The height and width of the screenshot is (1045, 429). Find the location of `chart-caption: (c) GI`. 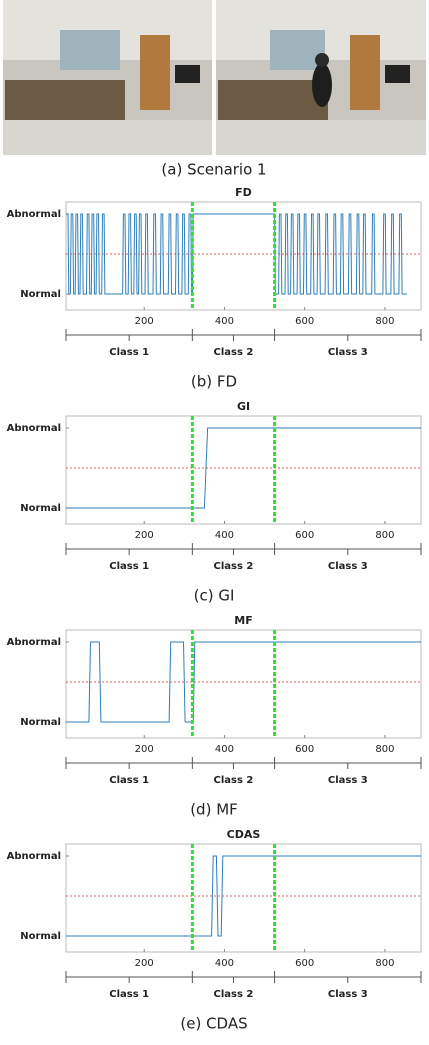

chart-caption: (c) GI is located at coordinates (214, 596).